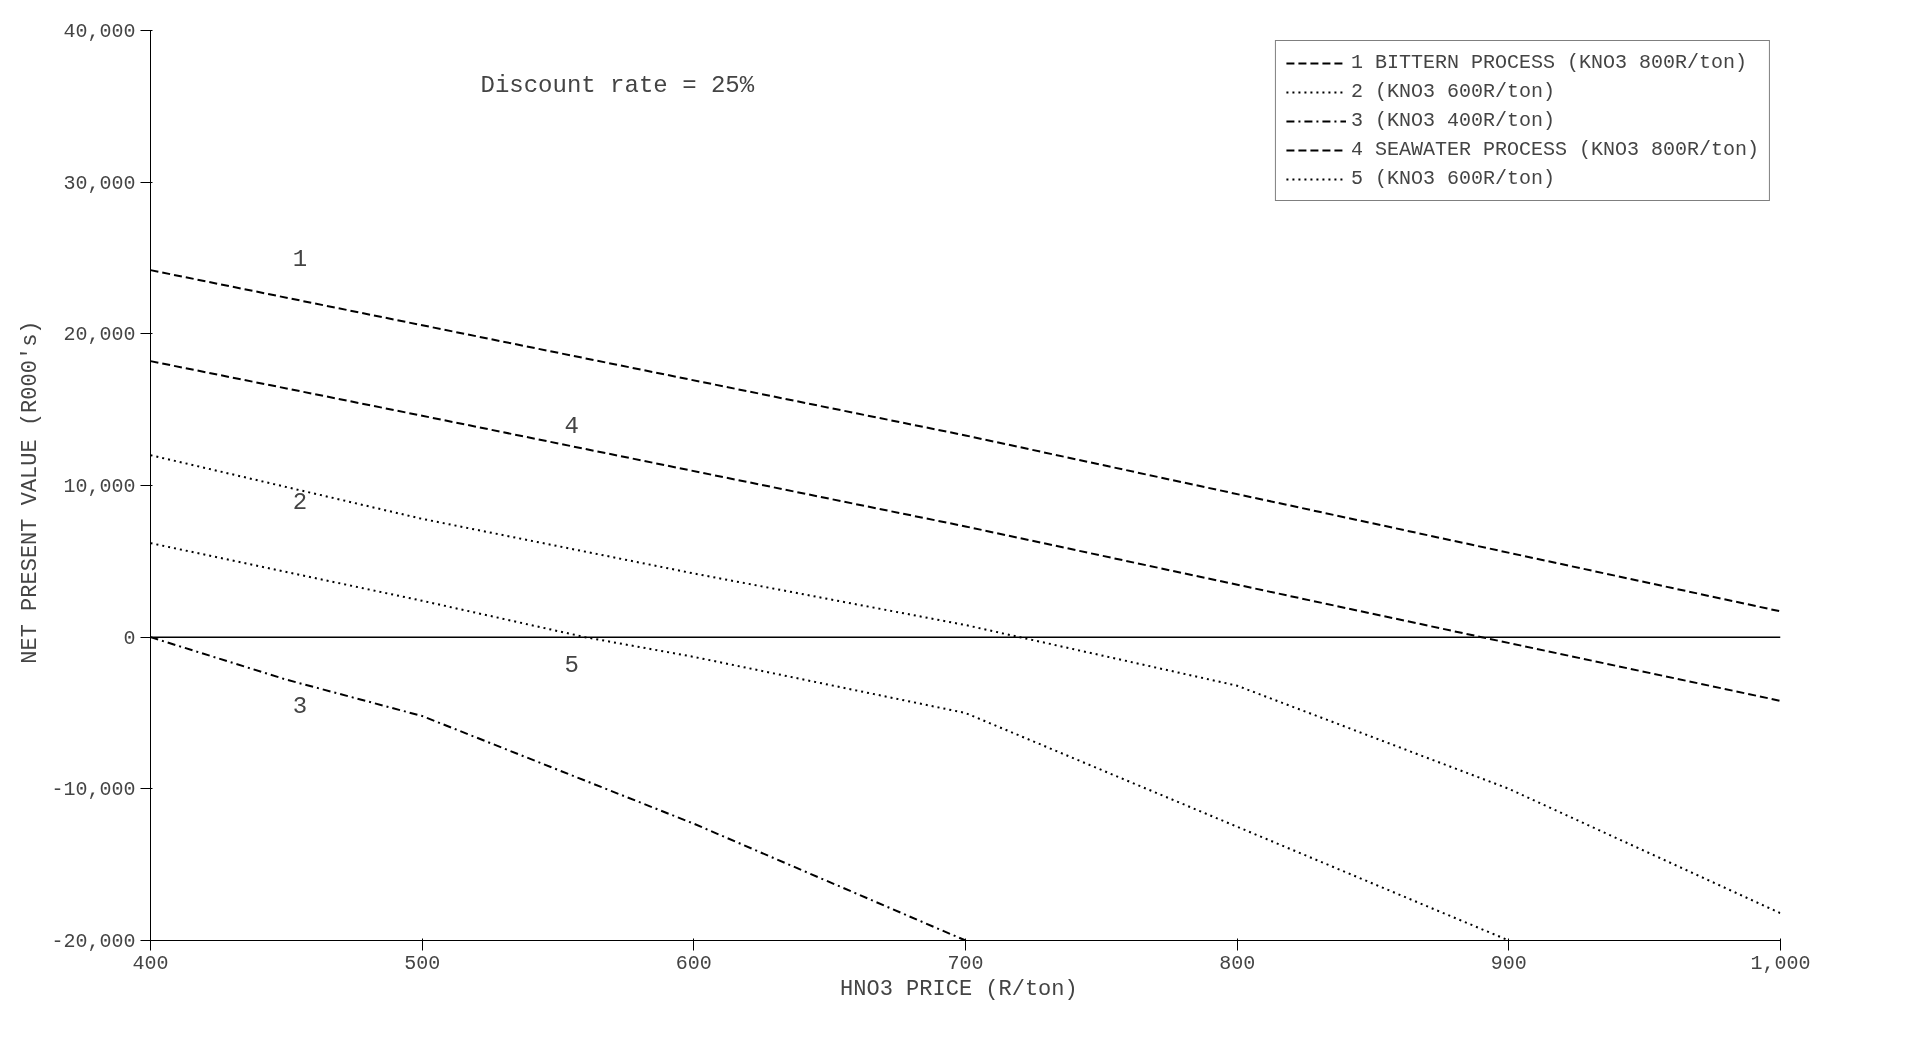 This screenshot has width=1914, height=1055. Describe the element at coordinates (1548, 62) in the screenshot. I see `legend-label: 1 BITTERN PROCESS (KNO3 800R/ton)` at that location.